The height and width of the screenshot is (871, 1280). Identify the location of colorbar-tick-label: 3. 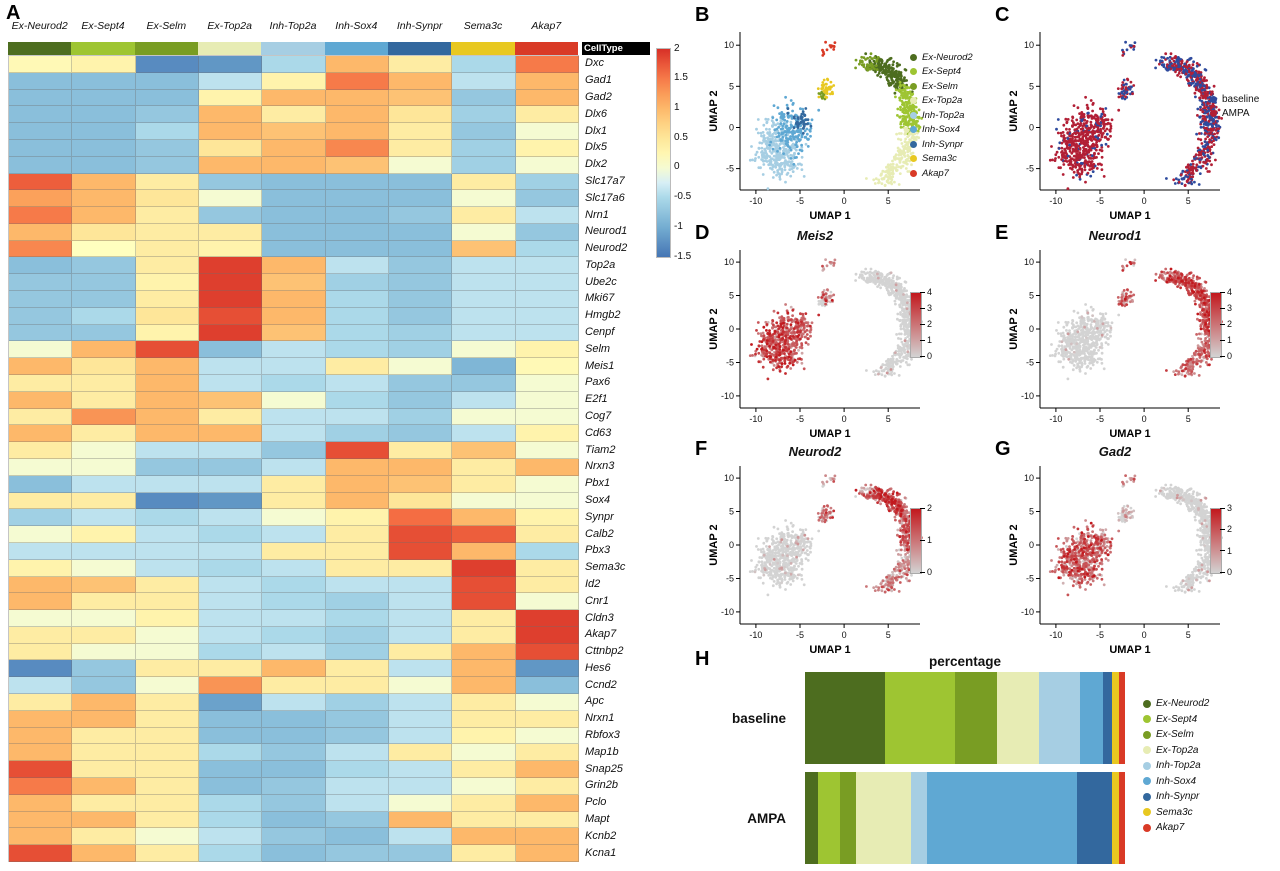
(1230, 508).